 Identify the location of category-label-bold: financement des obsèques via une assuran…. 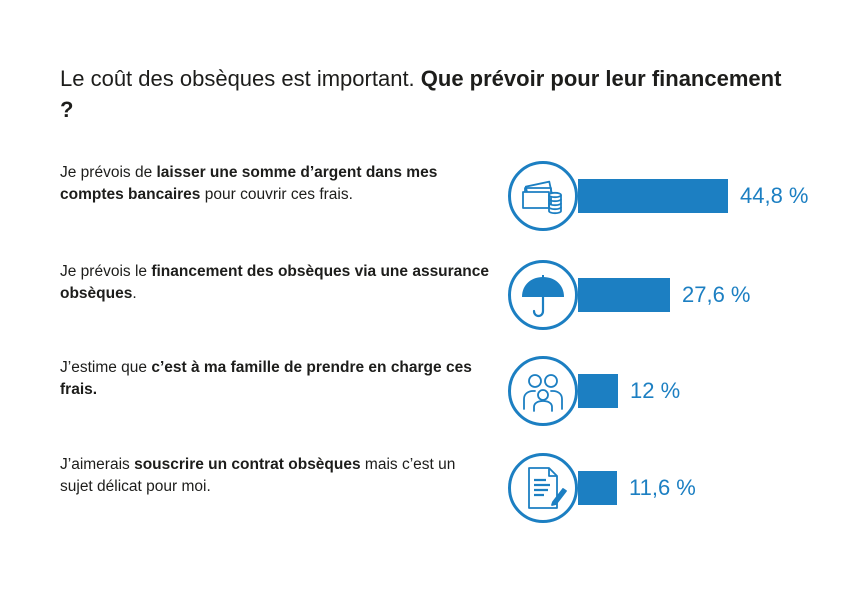
(275, 282).